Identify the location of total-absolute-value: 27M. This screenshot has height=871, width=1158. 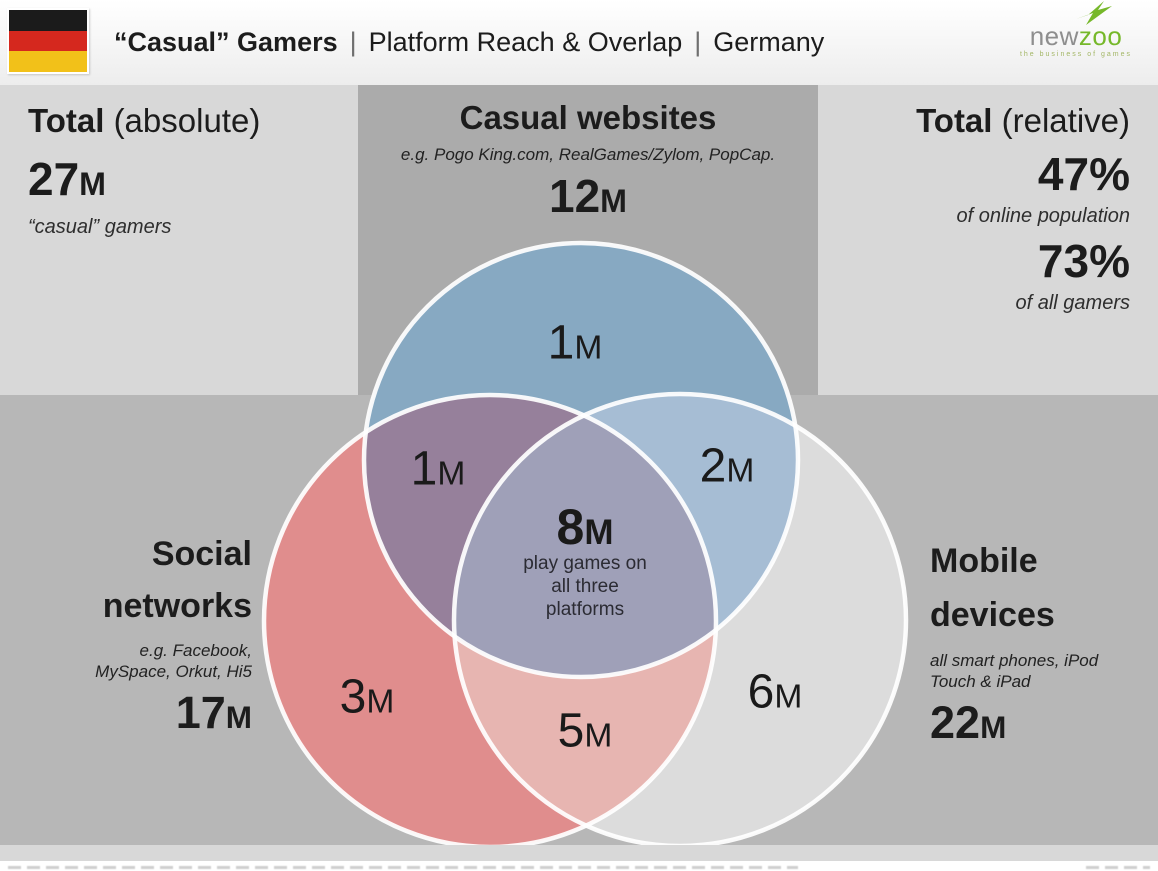
(67, 178).